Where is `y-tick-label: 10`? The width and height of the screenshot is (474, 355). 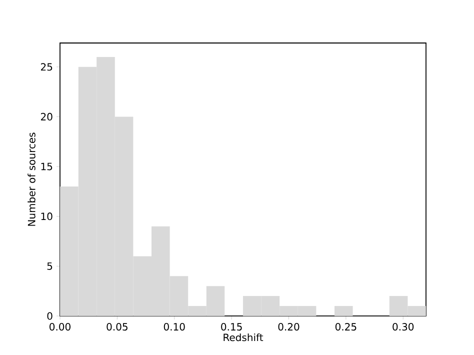
y-tick-label: 10 is located at coordinates (46, 216).